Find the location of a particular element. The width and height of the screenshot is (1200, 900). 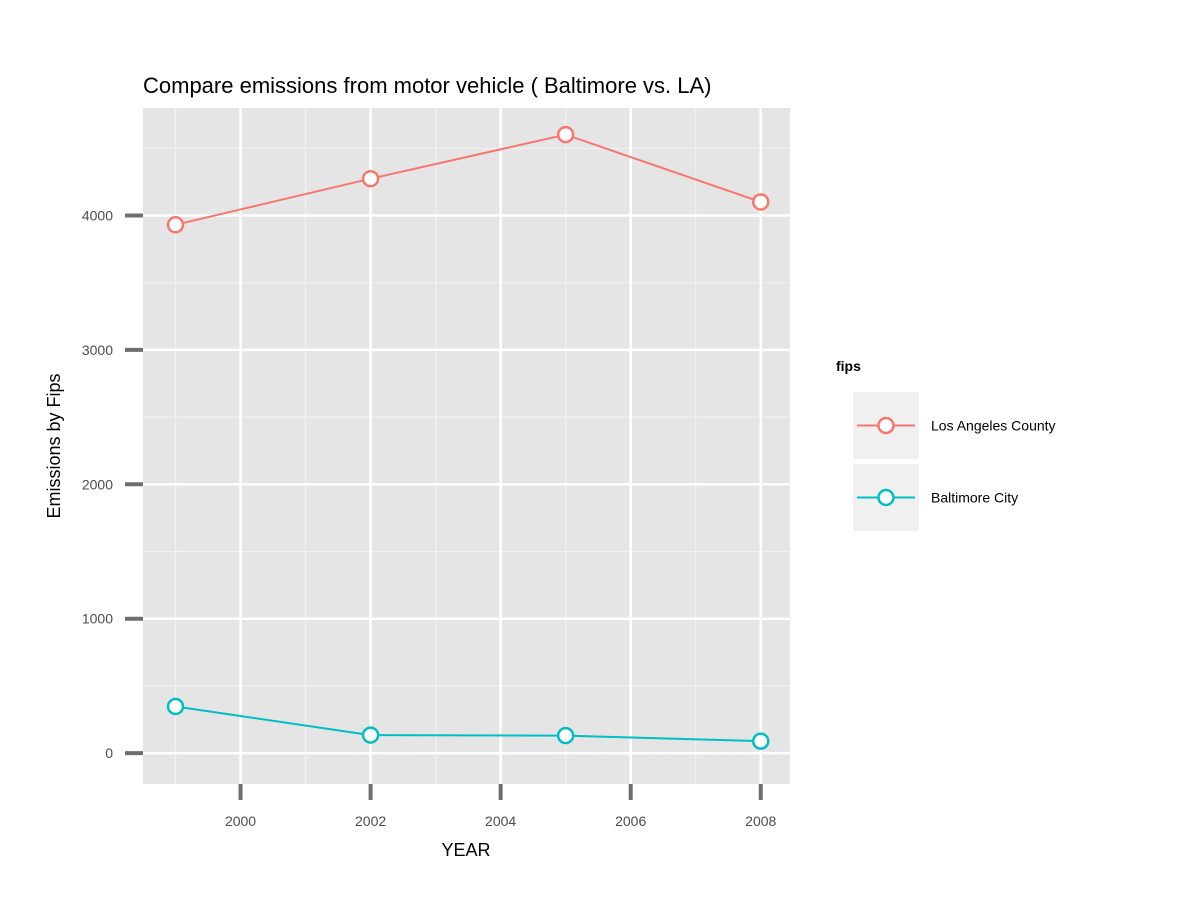

y-tick-label: 2000 is located at coordinates (97, 484).